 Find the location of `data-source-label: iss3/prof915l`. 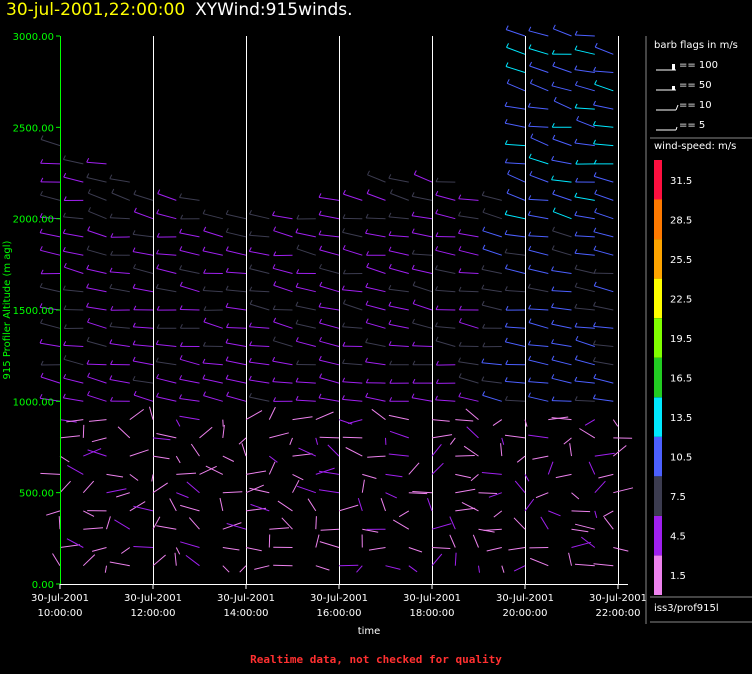

data-source-label: iss3/prof915l is located at coordinates (686, 608).